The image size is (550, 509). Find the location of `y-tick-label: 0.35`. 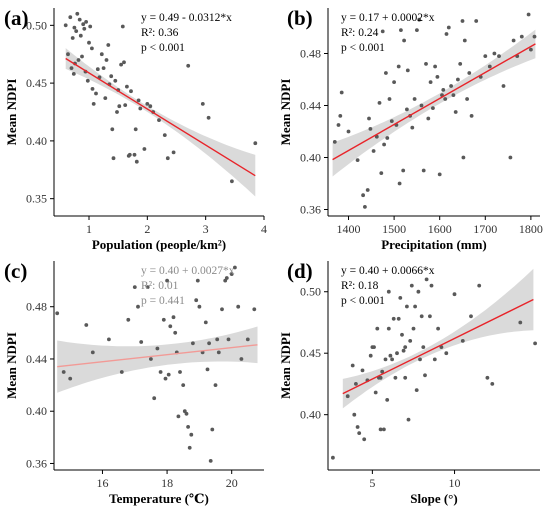

y-tick-label: 0.35 is located at coordinates (36, 199).